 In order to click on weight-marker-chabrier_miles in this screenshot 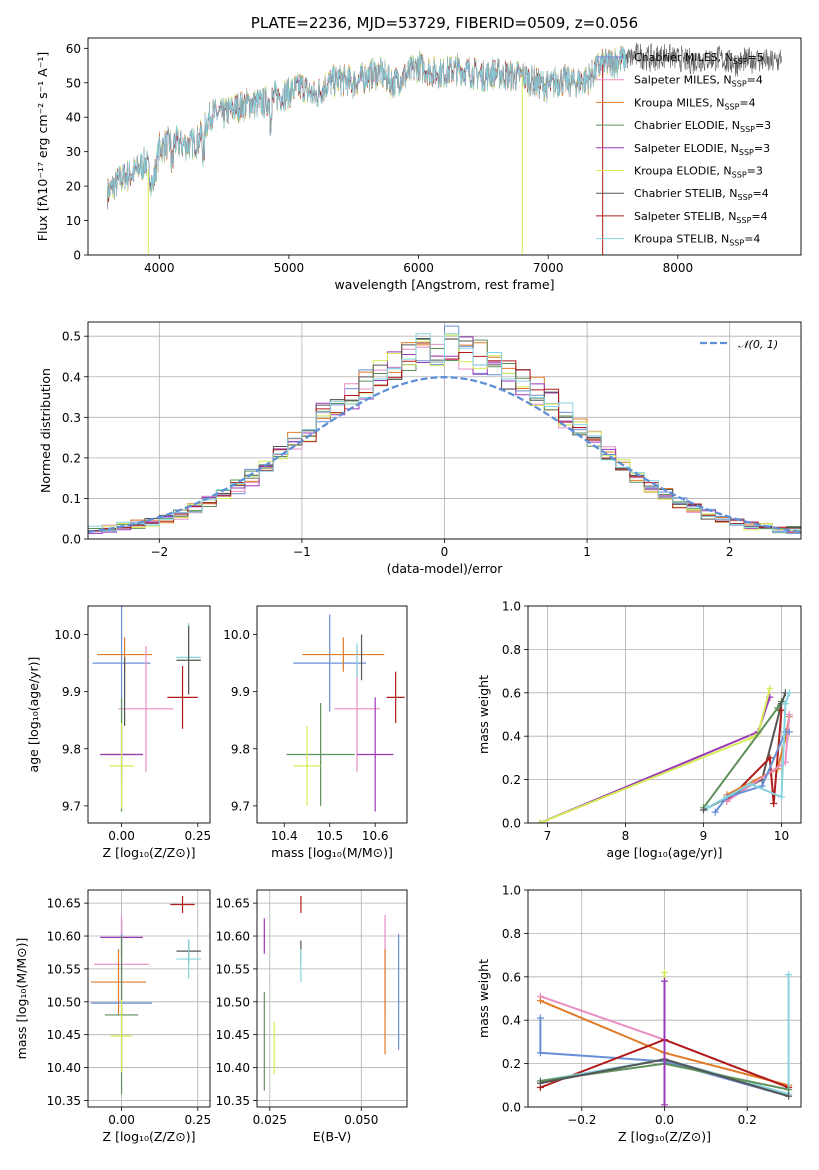, I will do `click(540, 1018)`.